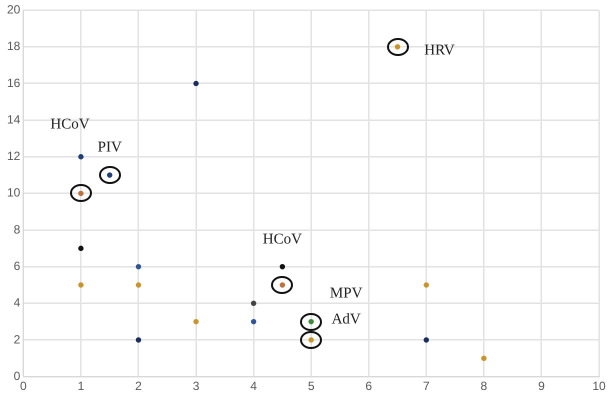 This screenshot has height=401, width=609. I want to click on y-tick-label: 16, so click(13, 83).